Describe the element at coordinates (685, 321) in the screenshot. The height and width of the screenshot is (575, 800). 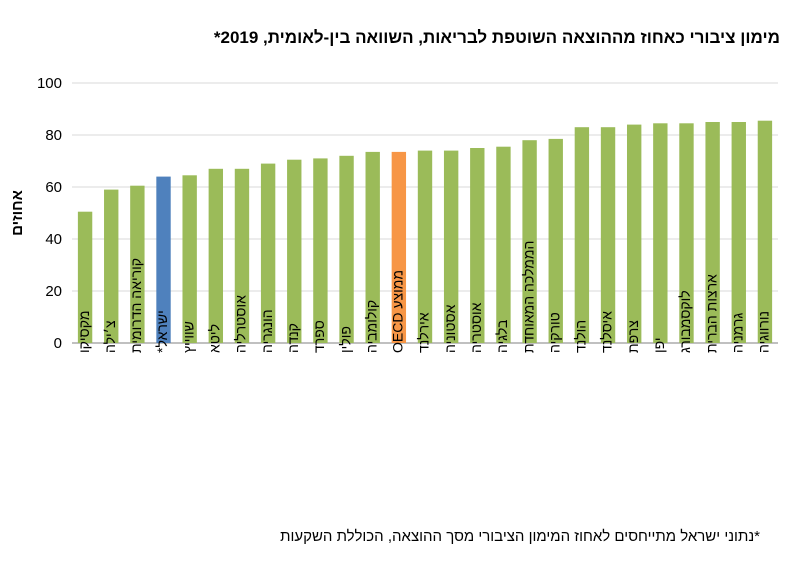
I see `x-tick-label: לוקסמבורג` at that location.